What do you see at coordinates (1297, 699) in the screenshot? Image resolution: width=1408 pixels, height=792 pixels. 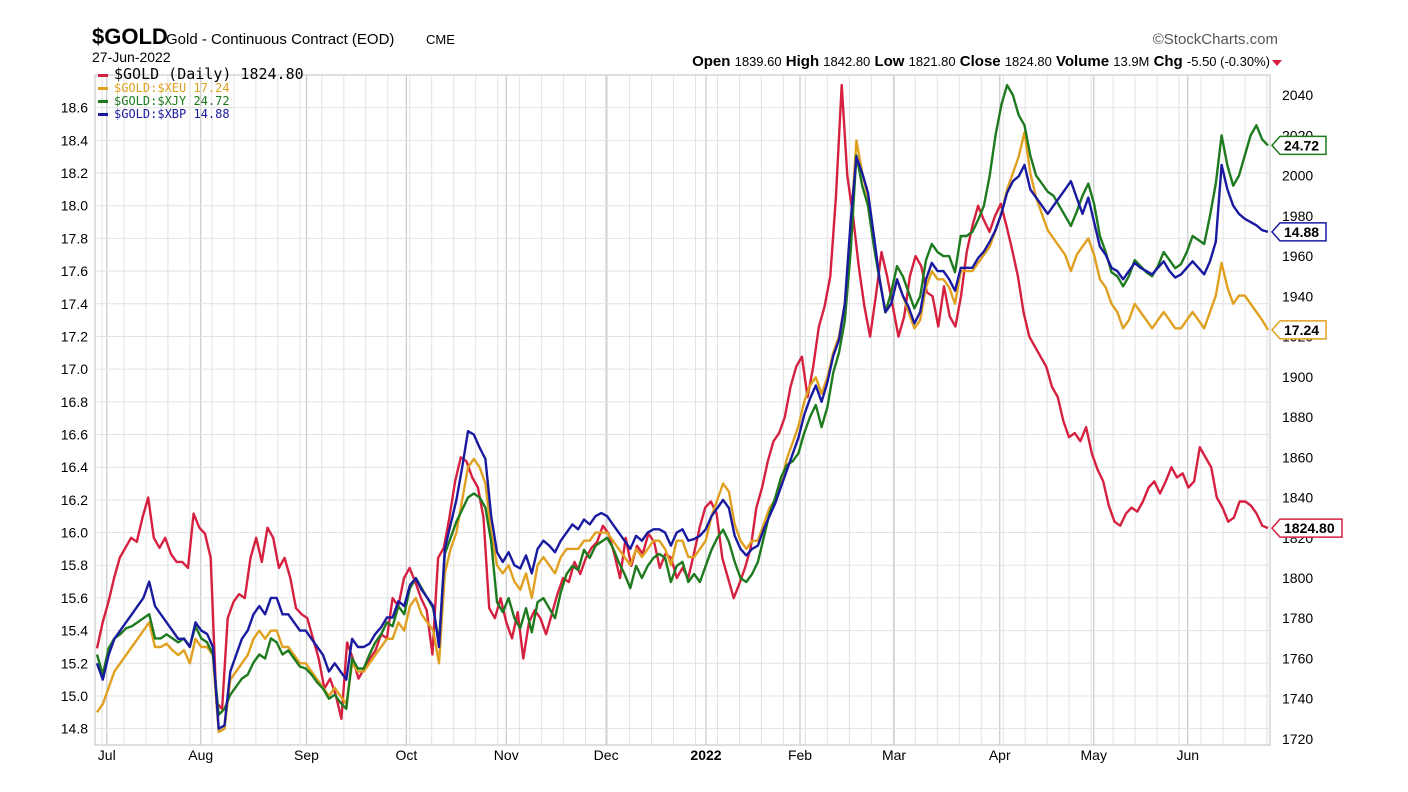 I see `right-tick-label: 1740` at bounding box center [1297, 699].